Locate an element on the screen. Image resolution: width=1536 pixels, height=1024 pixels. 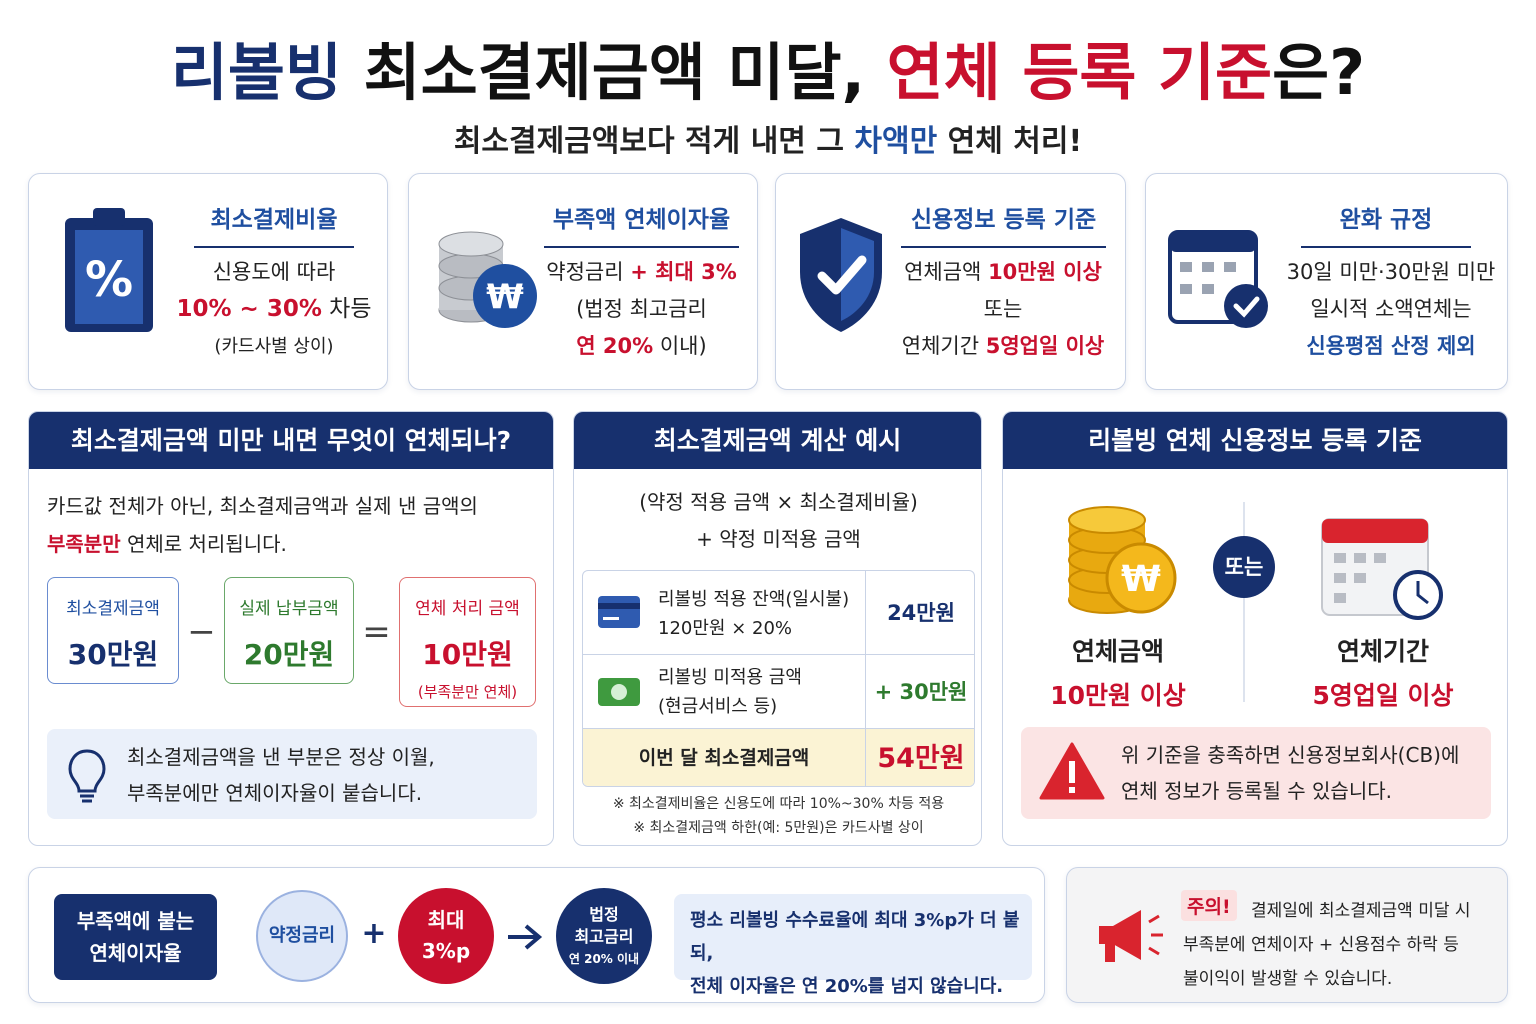
card-body: 연체금액 10만원 이상 또는 연체기간 5영업일 이상 is located at coordinates (1003, 309).